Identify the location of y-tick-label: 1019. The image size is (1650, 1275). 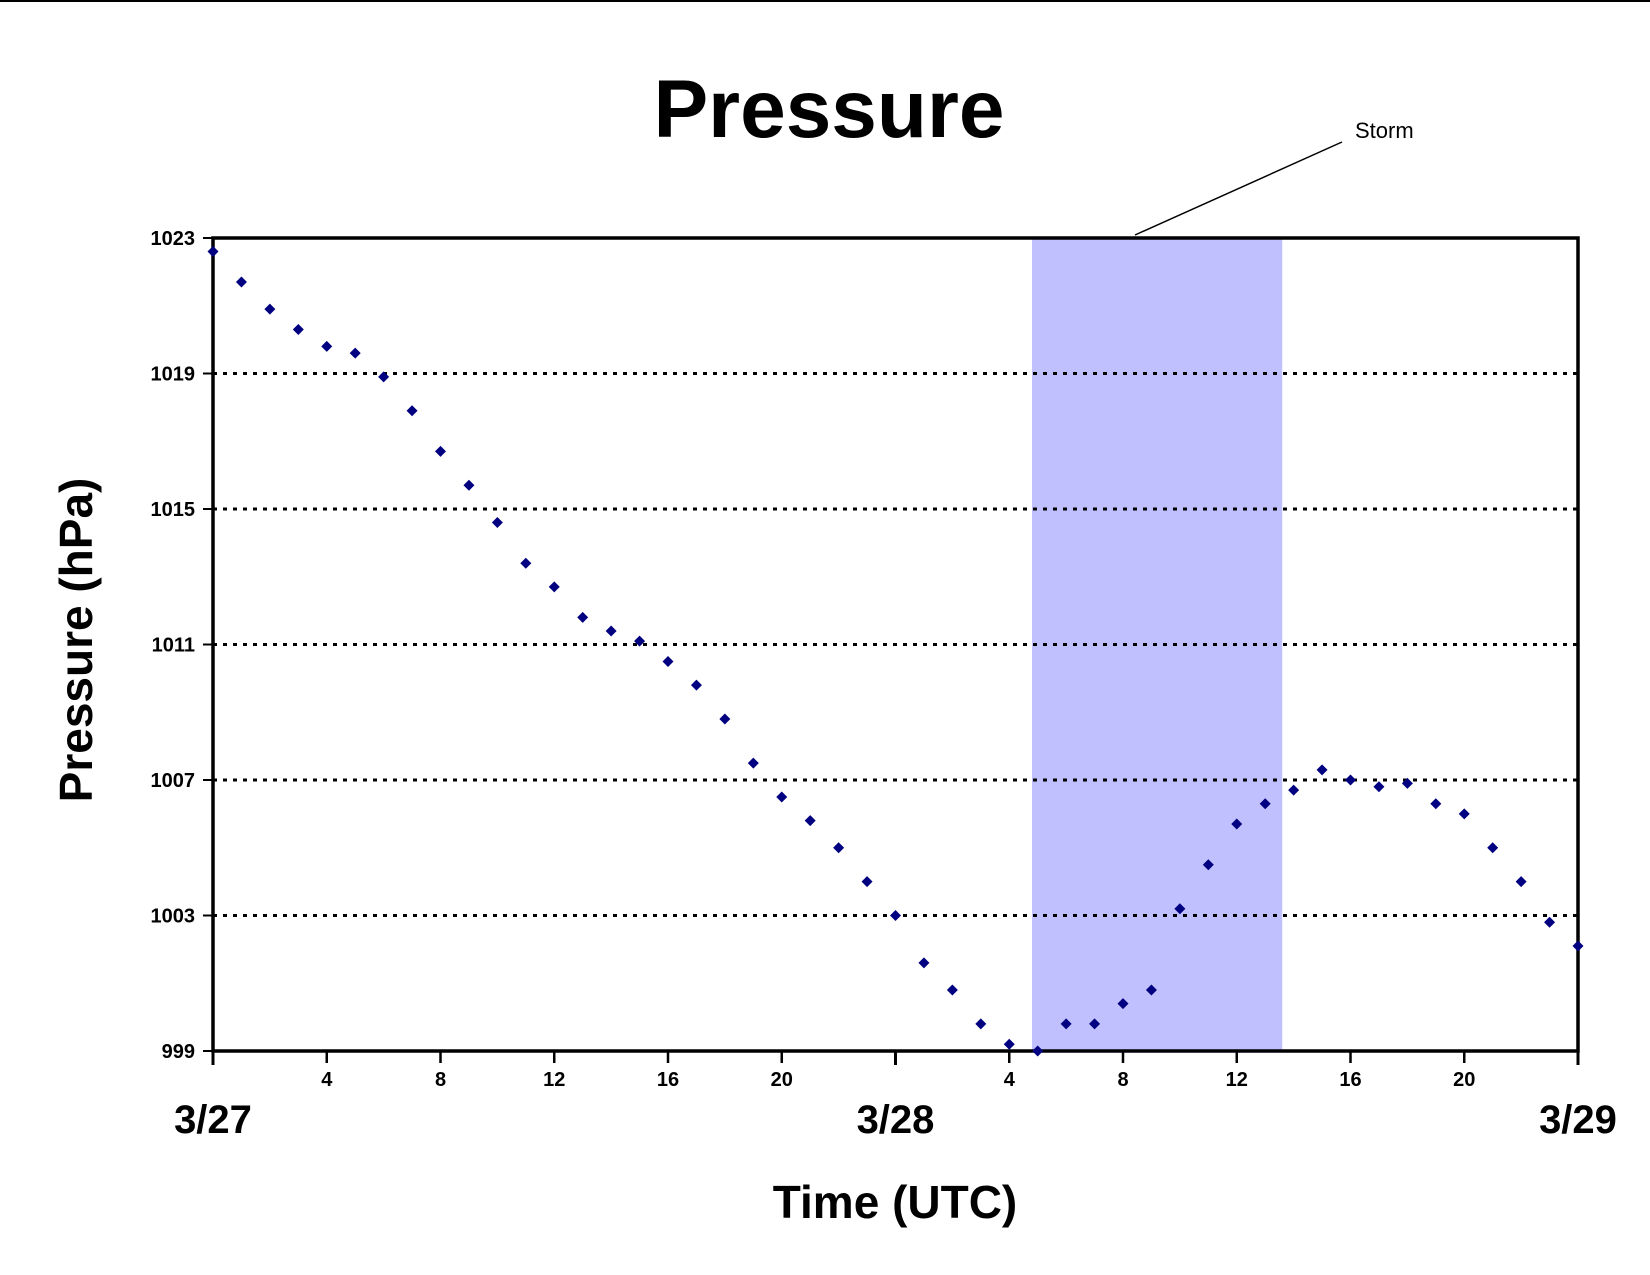
(173, 375).